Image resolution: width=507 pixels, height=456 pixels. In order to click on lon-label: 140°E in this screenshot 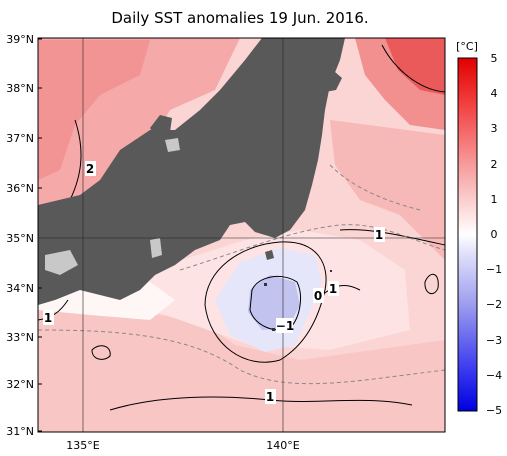, I will do `click(282, 445)`.